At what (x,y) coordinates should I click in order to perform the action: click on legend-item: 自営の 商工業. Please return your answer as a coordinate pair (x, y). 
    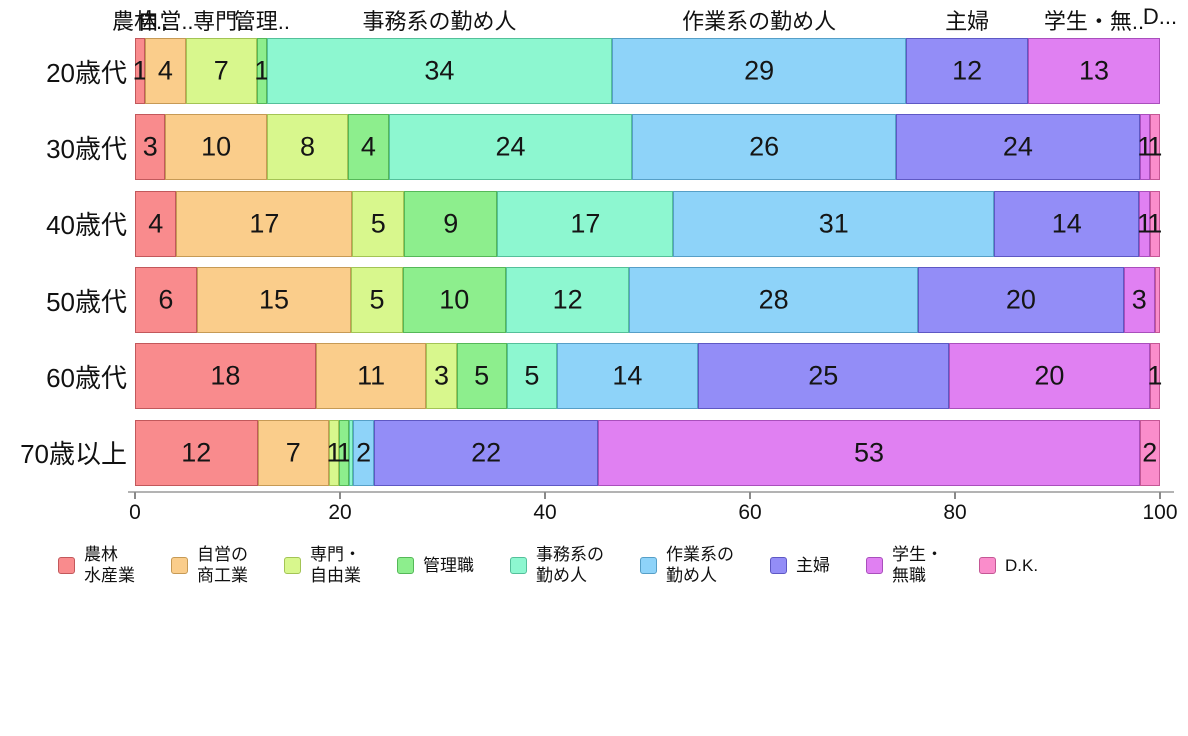
    Looking at the image, I should click on (209, 565).